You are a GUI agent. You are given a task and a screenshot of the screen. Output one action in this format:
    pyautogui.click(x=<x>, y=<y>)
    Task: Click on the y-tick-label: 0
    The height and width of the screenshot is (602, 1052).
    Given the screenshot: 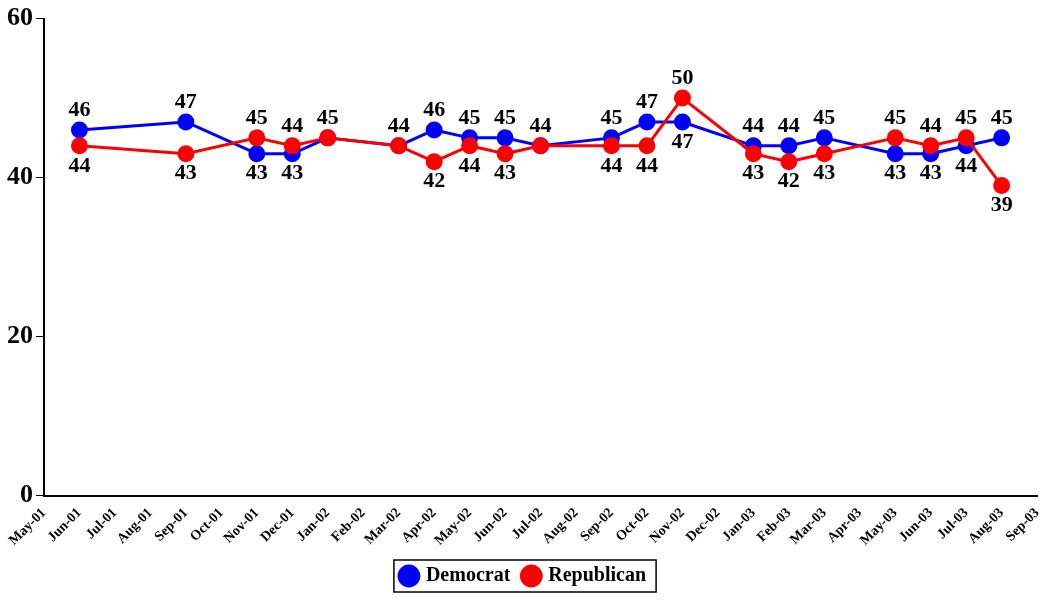 What is the action you would take?
    pyautogui.click(x=26, y=494)
    